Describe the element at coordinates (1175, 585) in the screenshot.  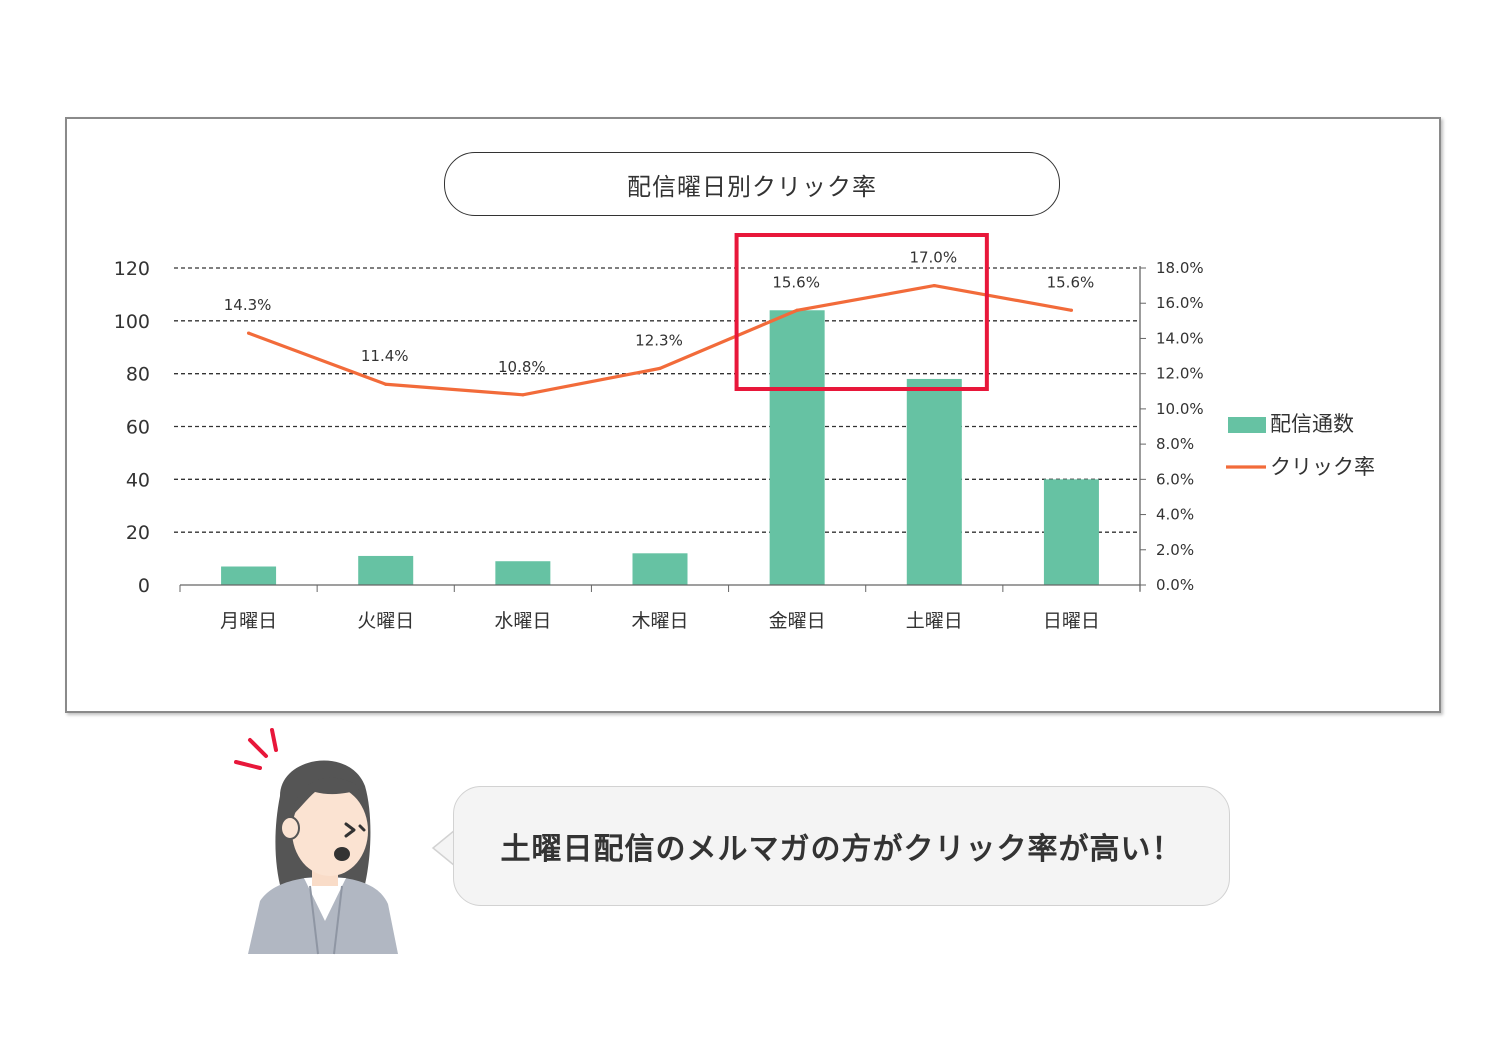
I see `y2-tick-label: 0.0%` at that location.